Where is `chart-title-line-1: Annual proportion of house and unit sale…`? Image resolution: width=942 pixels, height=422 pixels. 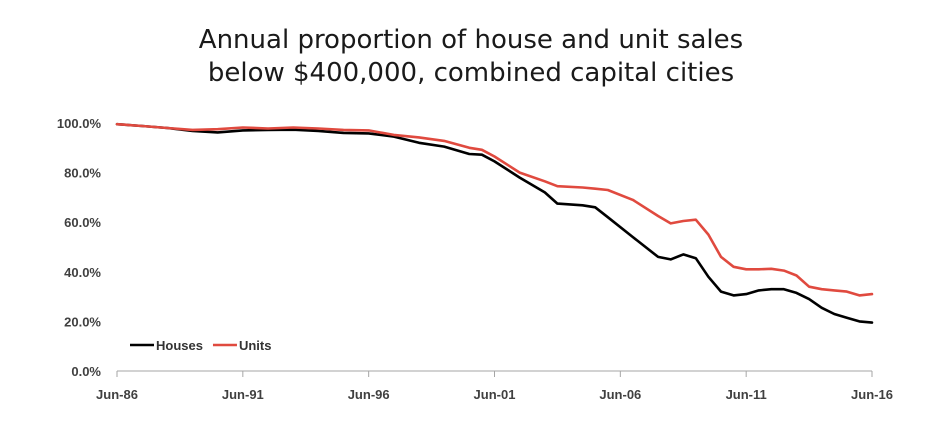
chart-title-line-1: Annual proportion of house and unit sale… is located at coordinates (471, 40).